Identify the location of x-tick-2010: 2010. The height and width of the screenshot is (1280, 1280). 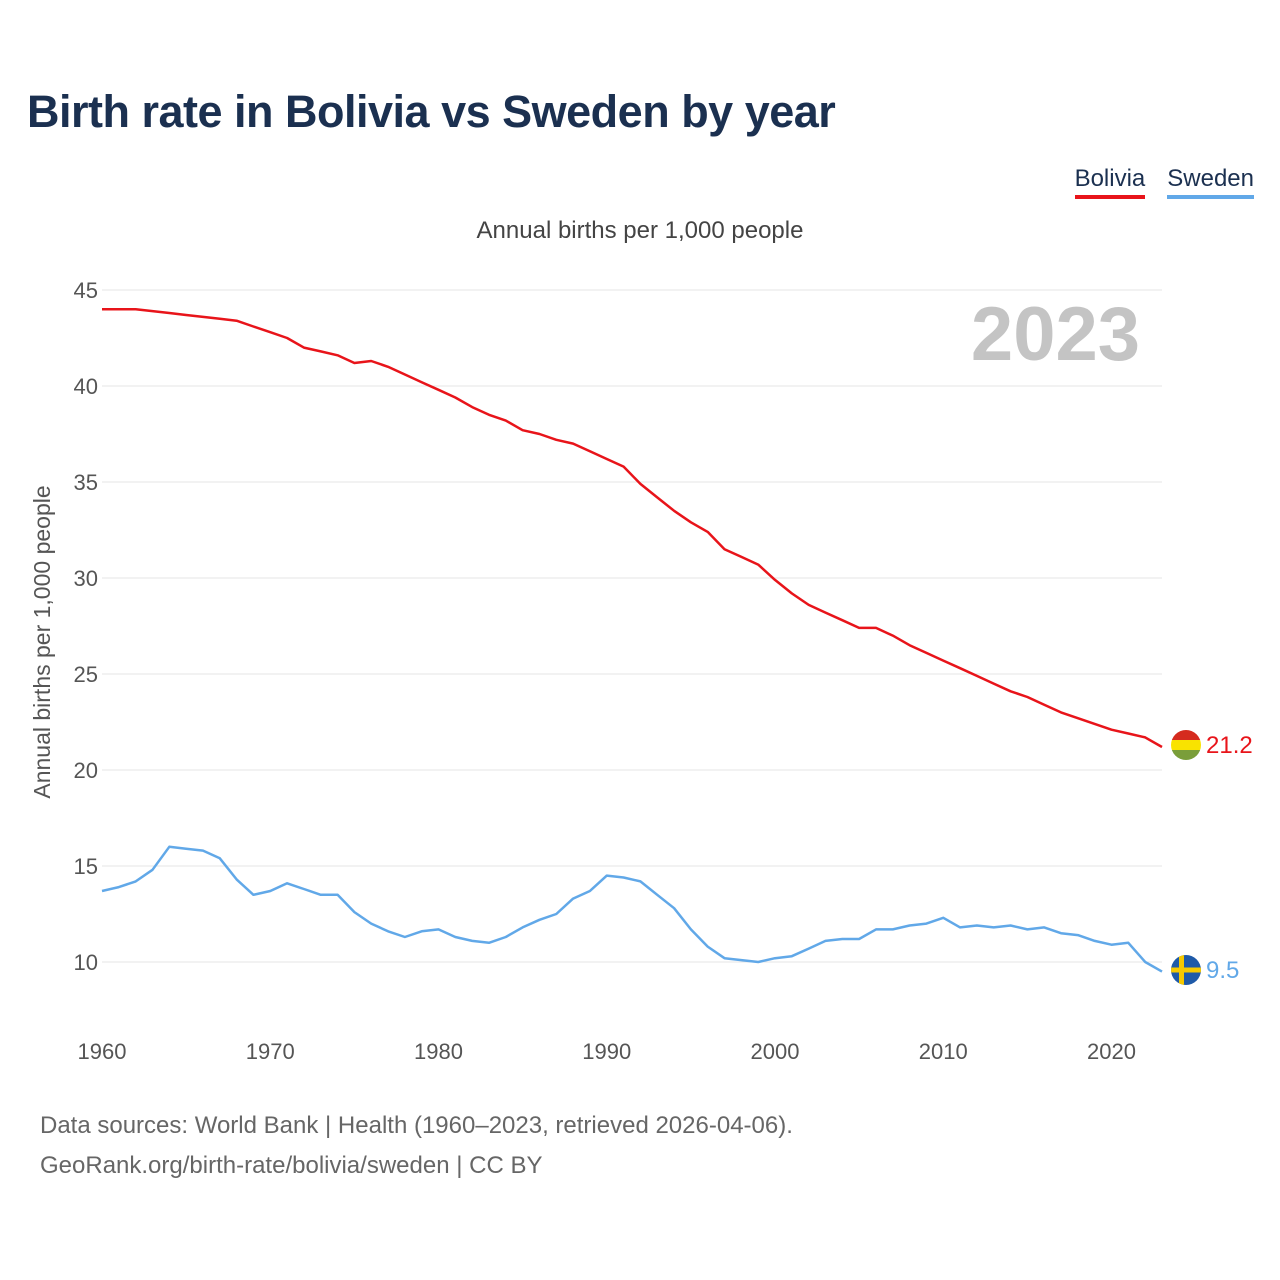
(943, 1051).